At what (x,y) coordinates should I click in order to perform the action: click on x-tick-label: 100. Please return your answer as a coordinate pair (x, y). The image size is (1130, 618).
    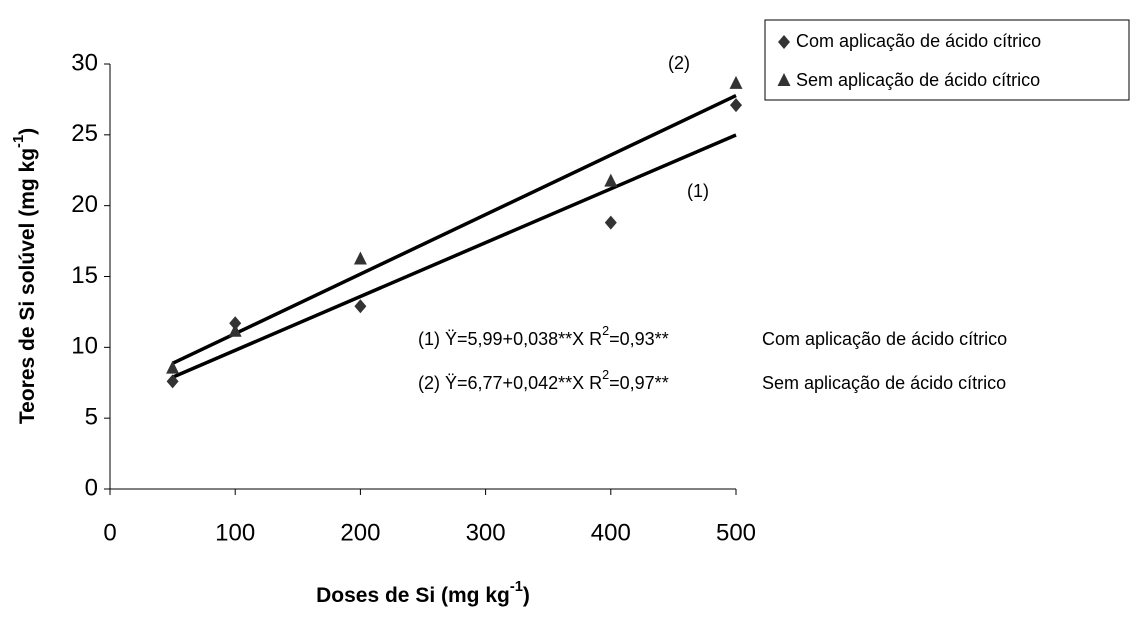
    Looking at the image, I should click on (235, 532).